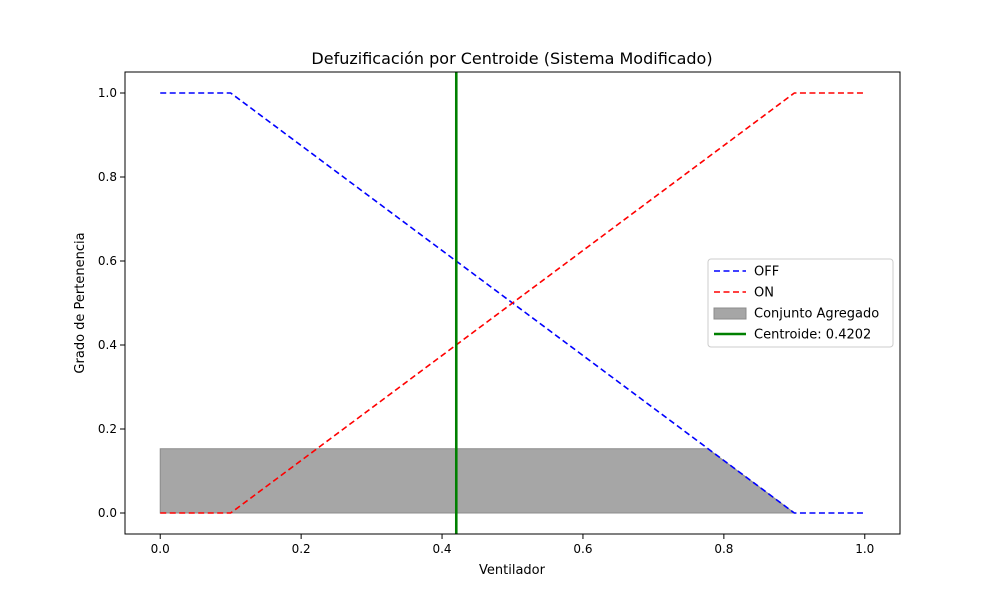 The image size is (1000, 604). What do you see at coordinates (107, 177) in the screenshot?
I see `y-tick-label: 0.8` at bounding box center [107, 177].